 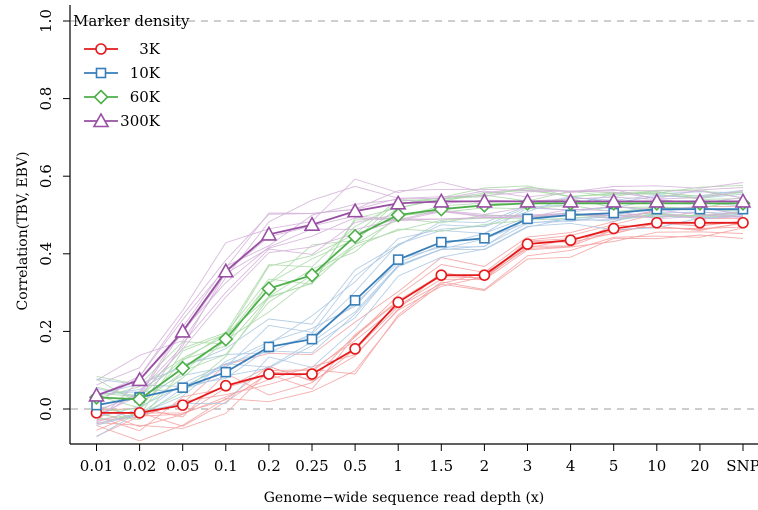 What do you see at coordinates (355, 466) in the screenshot?
I see `x-tick-label: 0.5` at bounding box center [355, 466].